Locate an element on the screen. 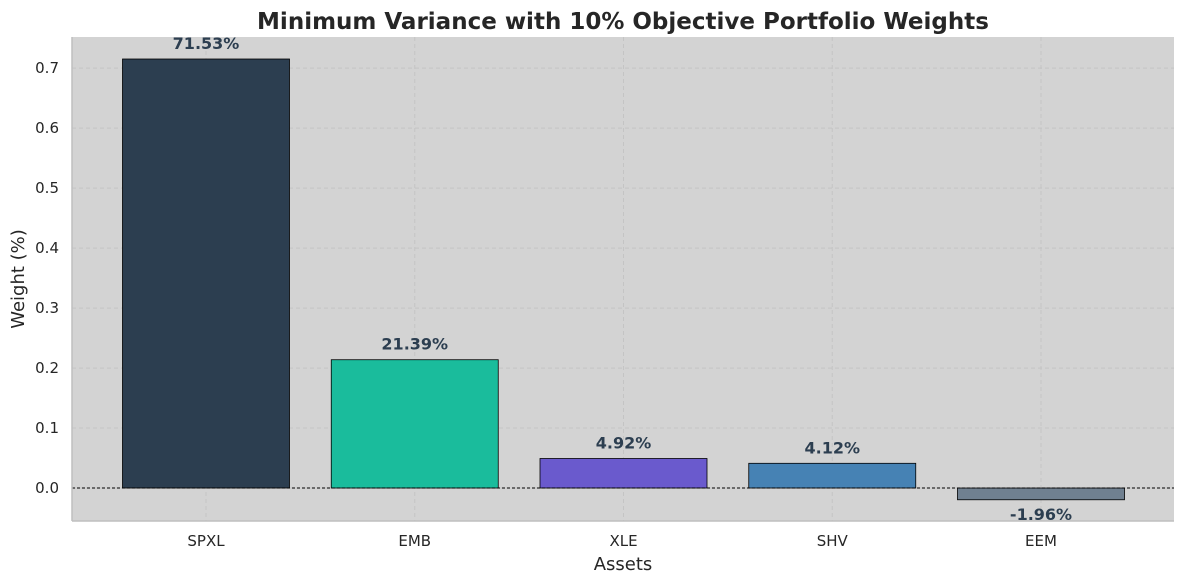 The height and width of the screenshot is (588, 1184). bar-eem is located at coordinates (1041, 494).